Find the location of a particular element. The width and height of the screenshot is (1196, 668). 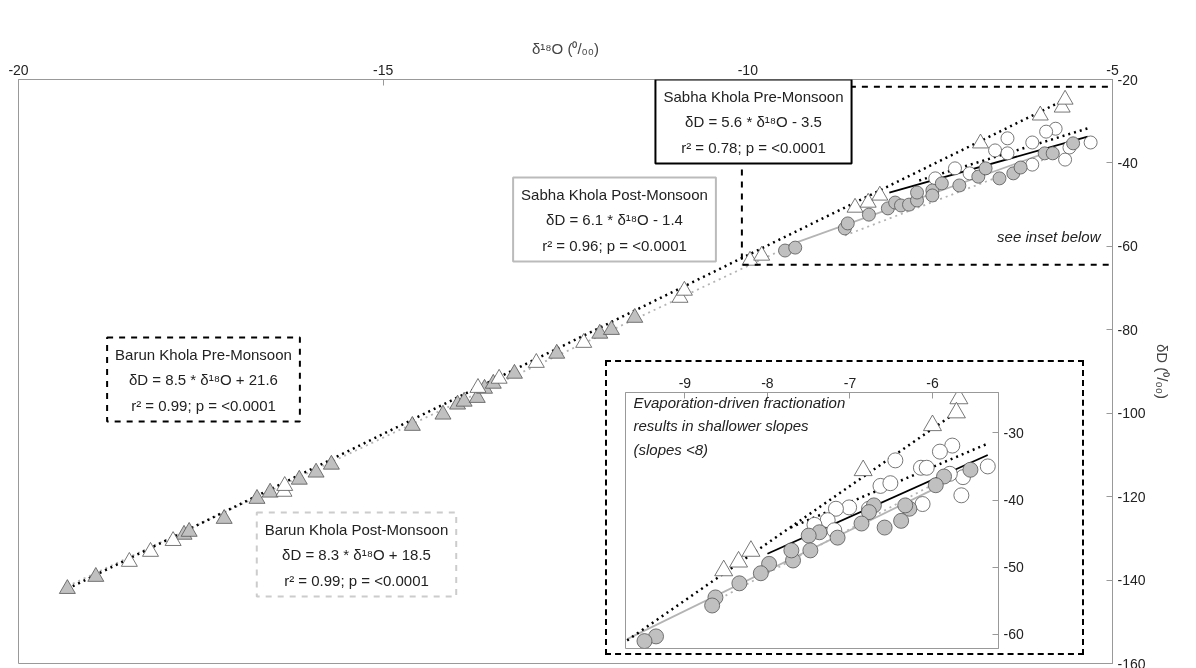

annotation: Sabha Khola Post-Monsoon δD = 6.1 * δ¹⁸O - 1.4 r² = 0.96; p = <0.0001 is located at coordinates (614, 219).